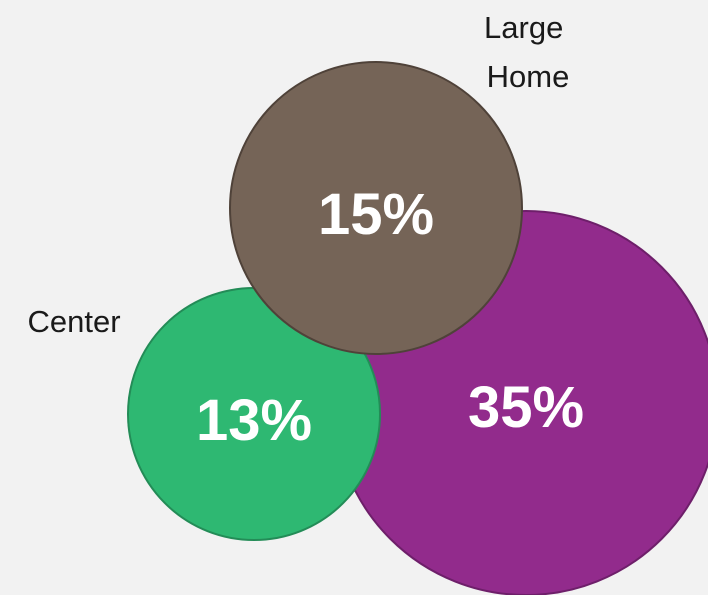 The image size is (708, 595). I want to click on bubble-purple-value: 35%, so click(526, 407).